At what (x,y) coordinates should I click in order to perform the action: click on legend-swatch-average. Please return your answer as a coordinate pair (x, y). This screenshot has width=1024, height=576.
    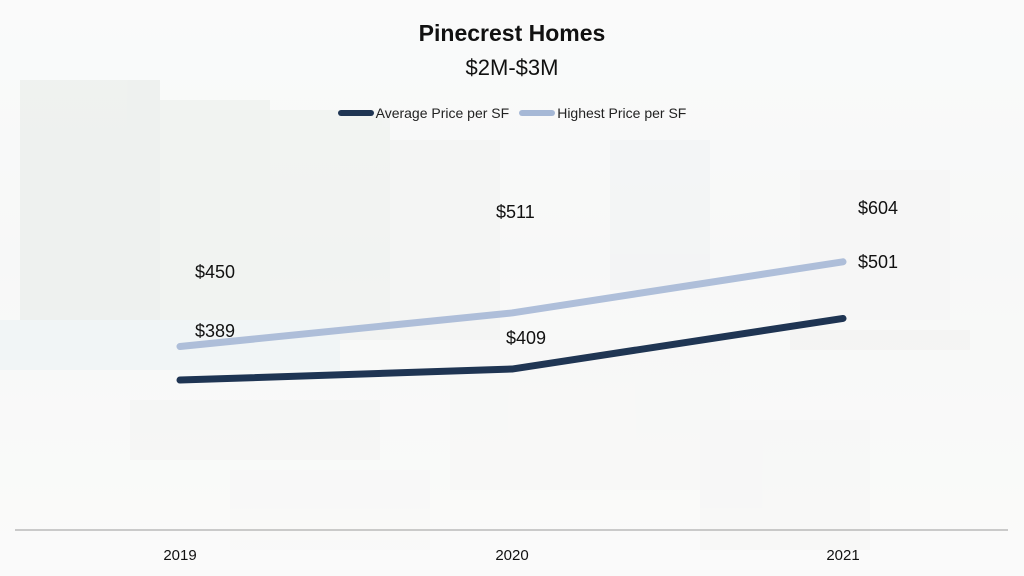
    Looking at the image, I should click on (355, 113).